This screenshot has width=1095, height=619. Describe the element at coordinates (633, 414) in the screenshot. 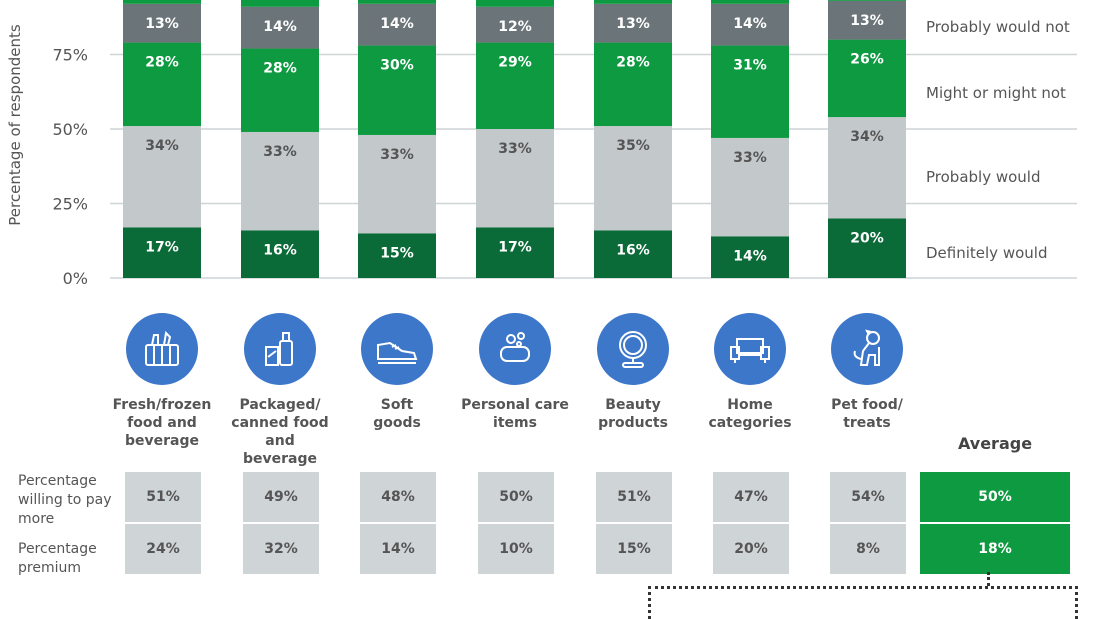

I see `category-label: Beauty products` at that location.